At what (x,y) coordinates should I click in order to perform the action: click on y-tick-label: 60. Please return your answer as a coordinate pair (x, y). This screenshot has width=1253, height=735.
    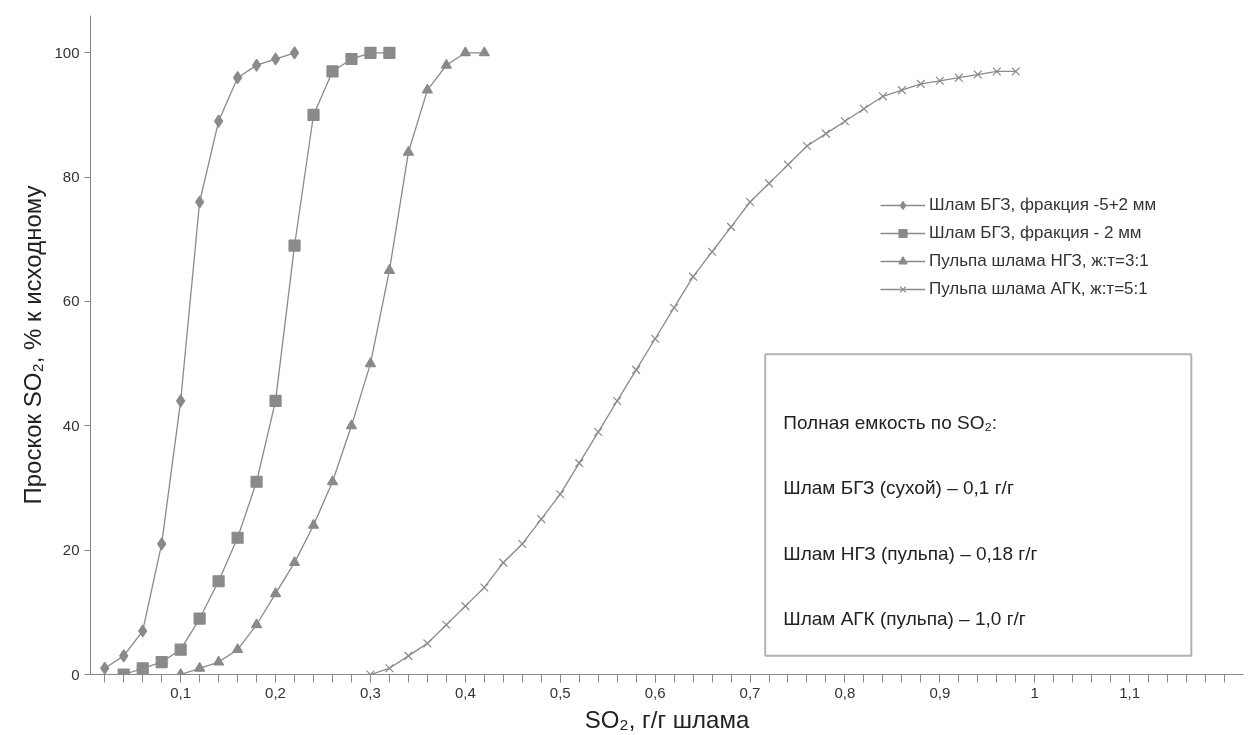
    Looking at the image, I should click on (71, 301).